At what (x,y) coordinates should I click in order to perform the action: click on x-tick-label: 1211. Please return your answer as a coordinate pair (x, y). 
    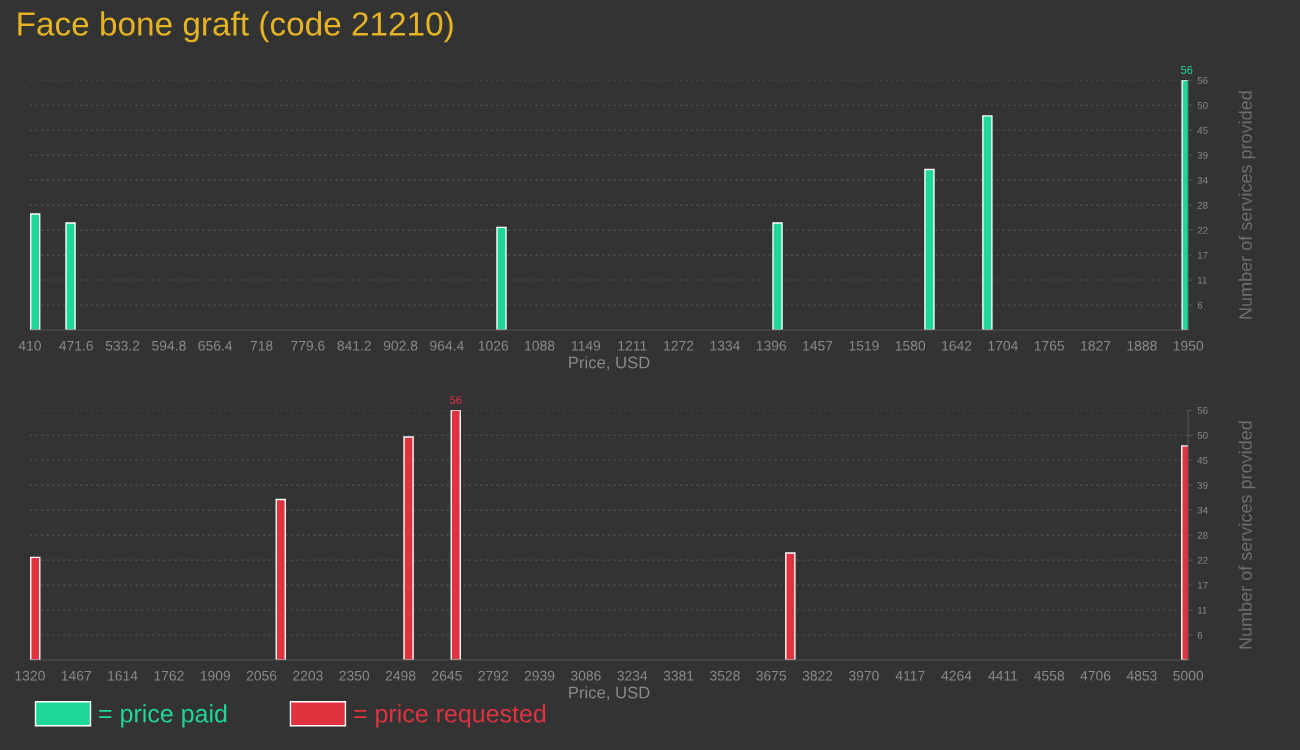
    Looking at the image, I should click on (632, 345).